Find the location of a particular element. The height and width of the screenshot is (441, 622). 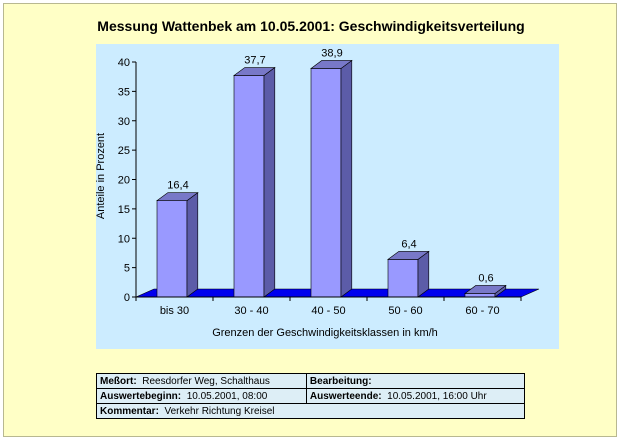

y-tick-label: 0 is located at coordinates (127, 298).